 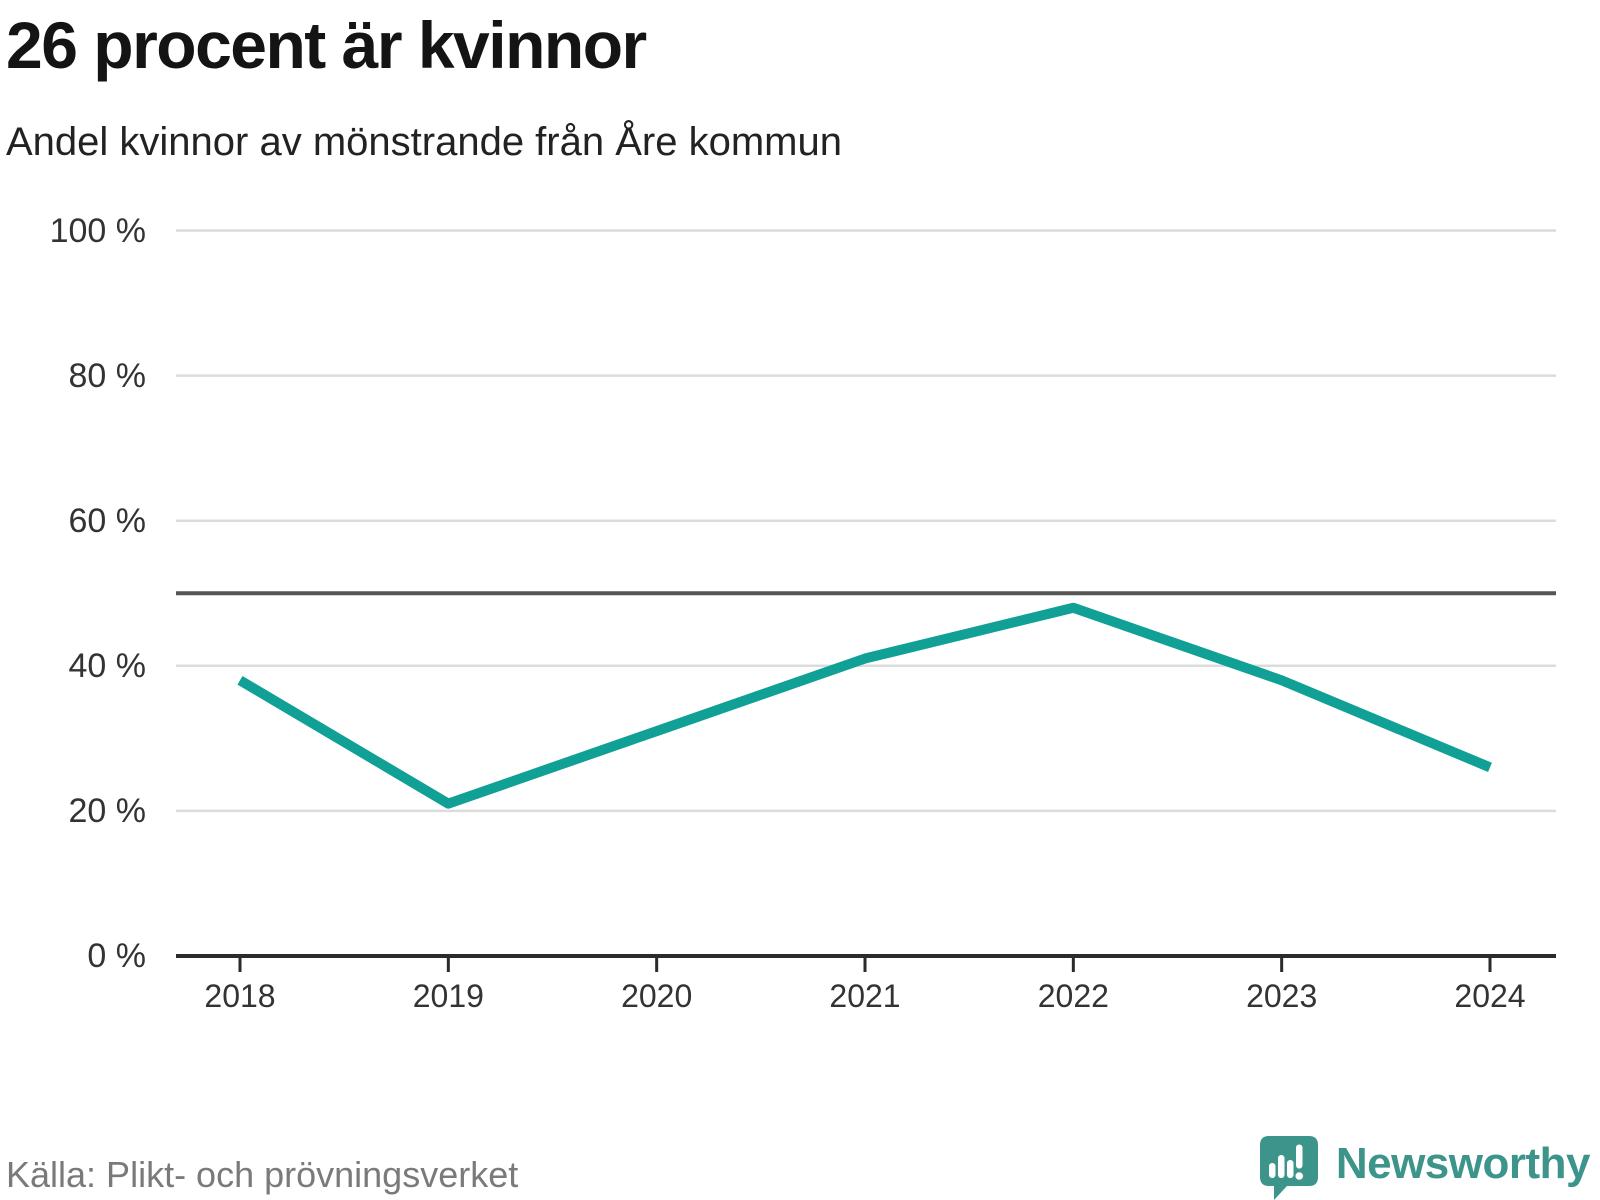 What do you see at coordinates (107, 810) in the screenshot?
I see `y-tick-label-20: 20 %` at bounding box center [107, 810].